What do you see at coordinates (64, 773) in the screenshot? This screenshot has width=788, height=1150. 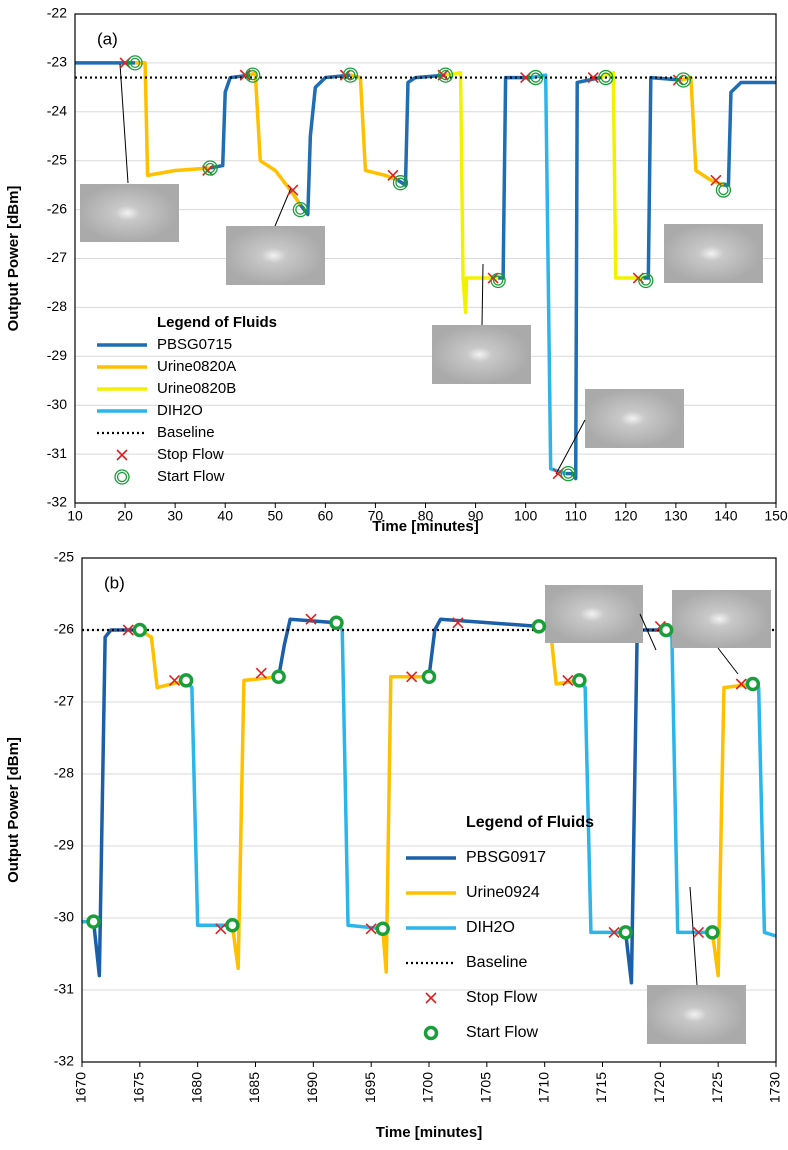 I see `y-tick-label: -28` at bounding box center [64, 773].